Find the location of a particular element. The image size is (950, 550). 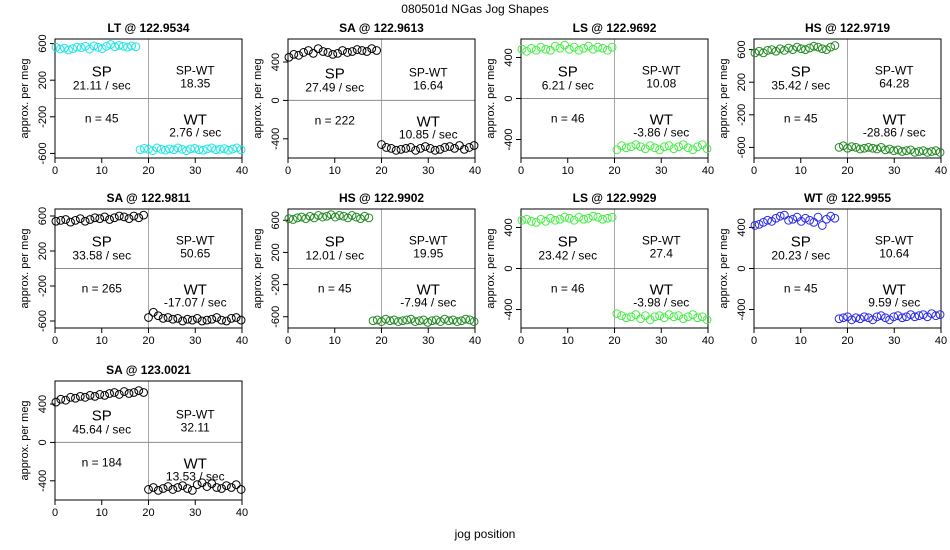

panel-title: LS @ 122.9929 is located at coordinates (615, 198).